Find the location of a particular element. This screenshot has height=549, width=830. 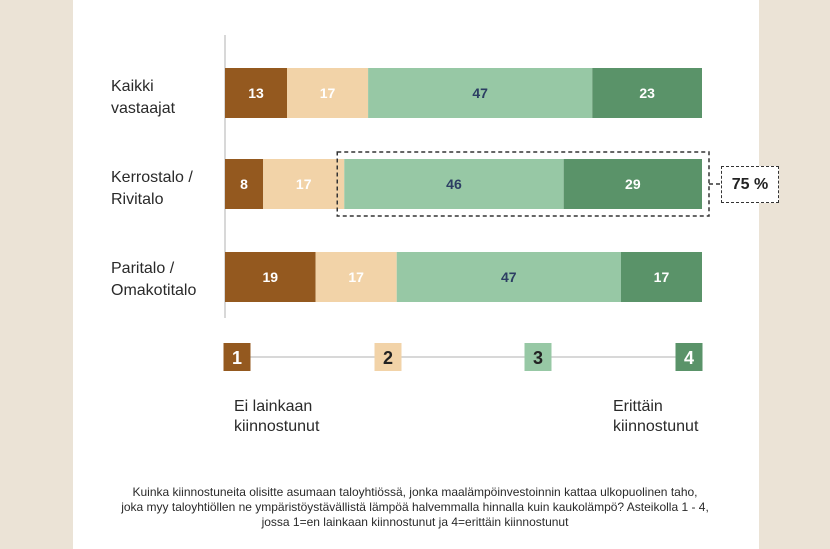

scale-step-label: 1 is located at coordinates (237, 358).